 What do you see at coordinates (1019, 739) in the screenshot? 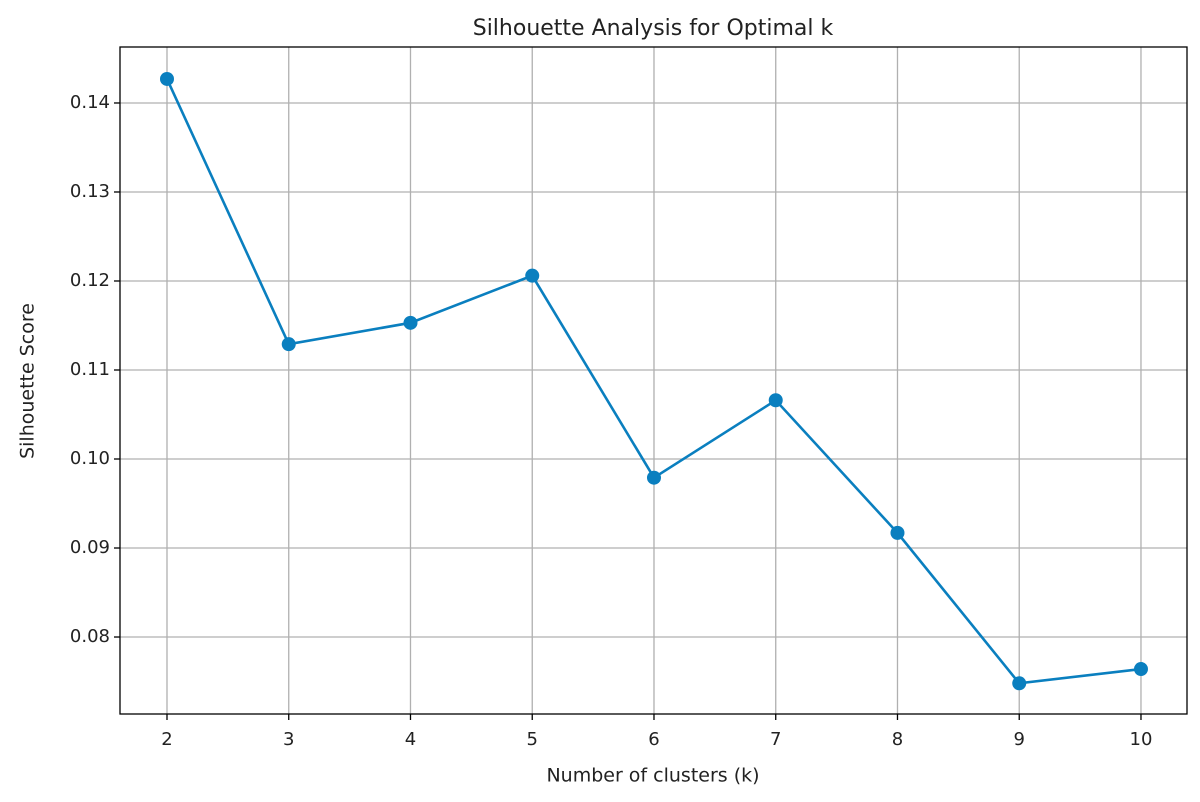
I see `x-tick-label: 9` at bounding box center [1019, 739].